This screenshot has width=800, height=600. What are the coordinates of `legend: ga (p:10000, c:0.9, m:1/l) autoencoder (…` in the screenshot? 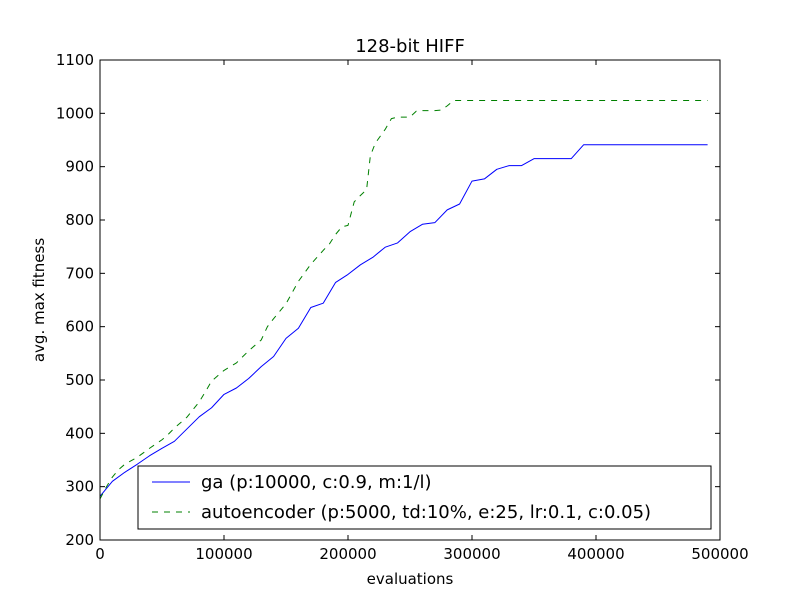 It's located at (424, 497).